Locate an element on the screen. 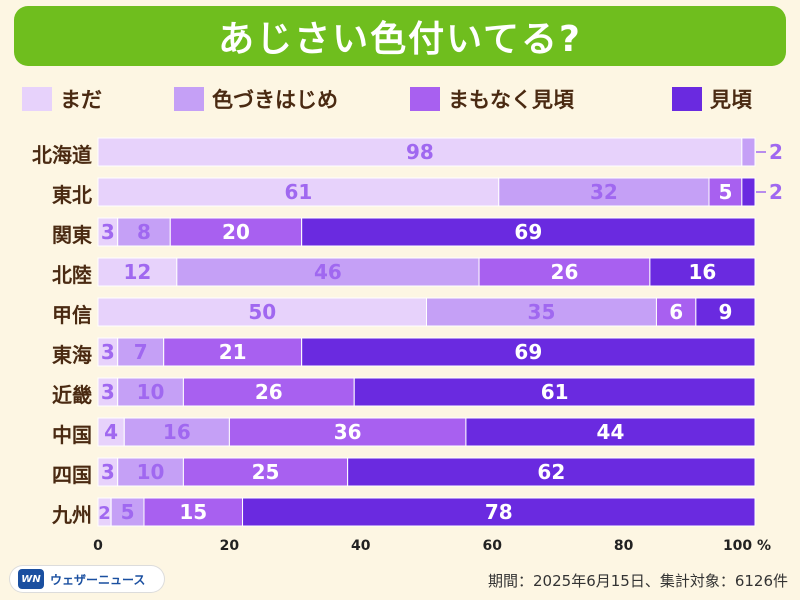 The width and height of the screenshot is (800, 600). x-tick-label: 80 is located at coordinates (624, 546).